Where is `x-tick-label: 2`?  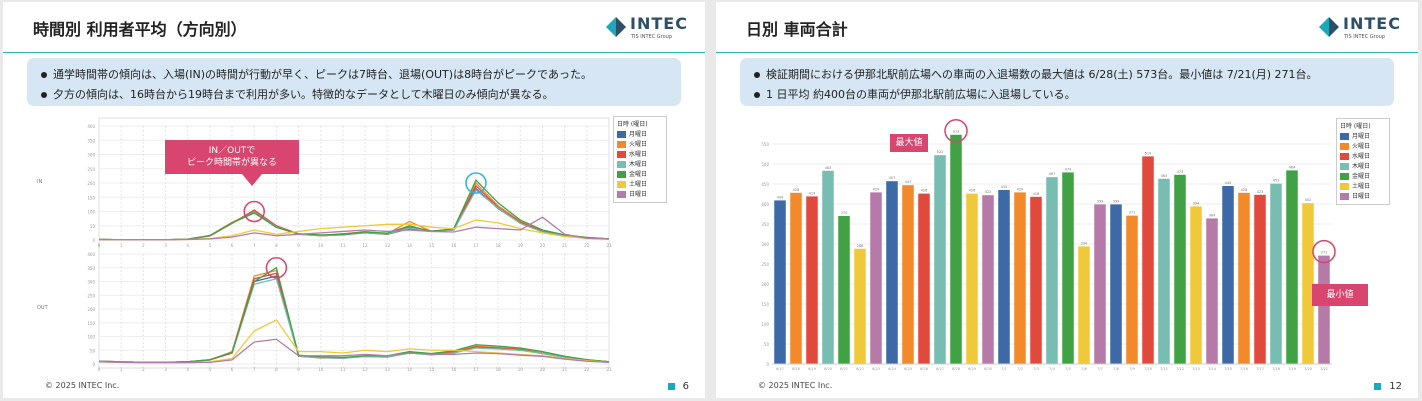 x-tick-label: 2 is located at coordinates (143, 245).